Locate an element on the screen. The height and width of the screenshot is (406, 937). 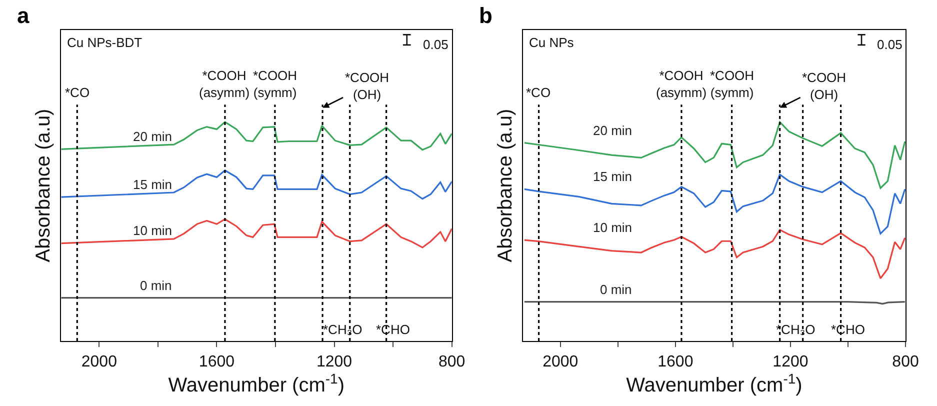
chart-subtitle: Cu NPs is located at coordinates (551, 42).